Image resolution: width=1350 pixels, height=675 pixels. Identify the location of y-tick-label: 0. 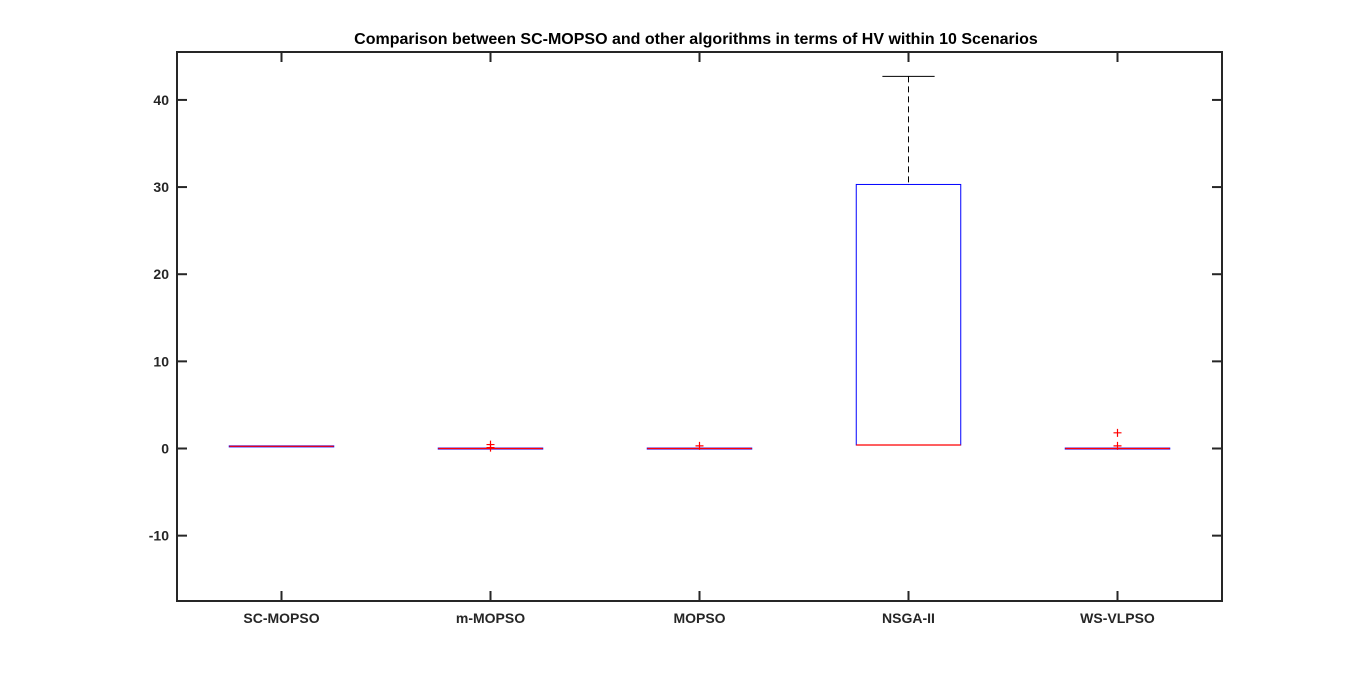
(165, 449).